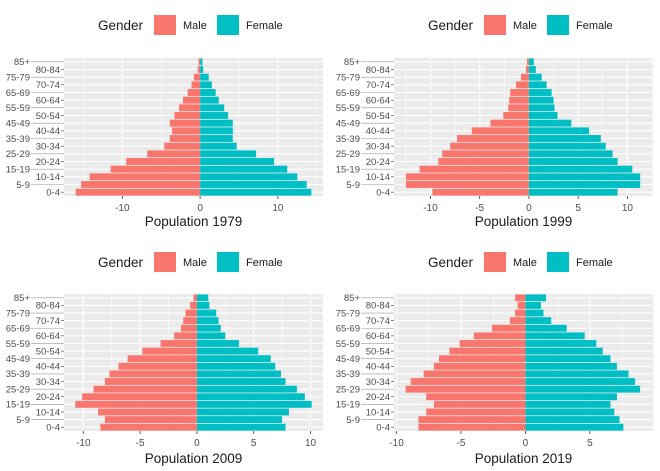  Describe the element at coordinates (348, 374) in the screenshot. I see `y-tick-label: 35-39` at that location.